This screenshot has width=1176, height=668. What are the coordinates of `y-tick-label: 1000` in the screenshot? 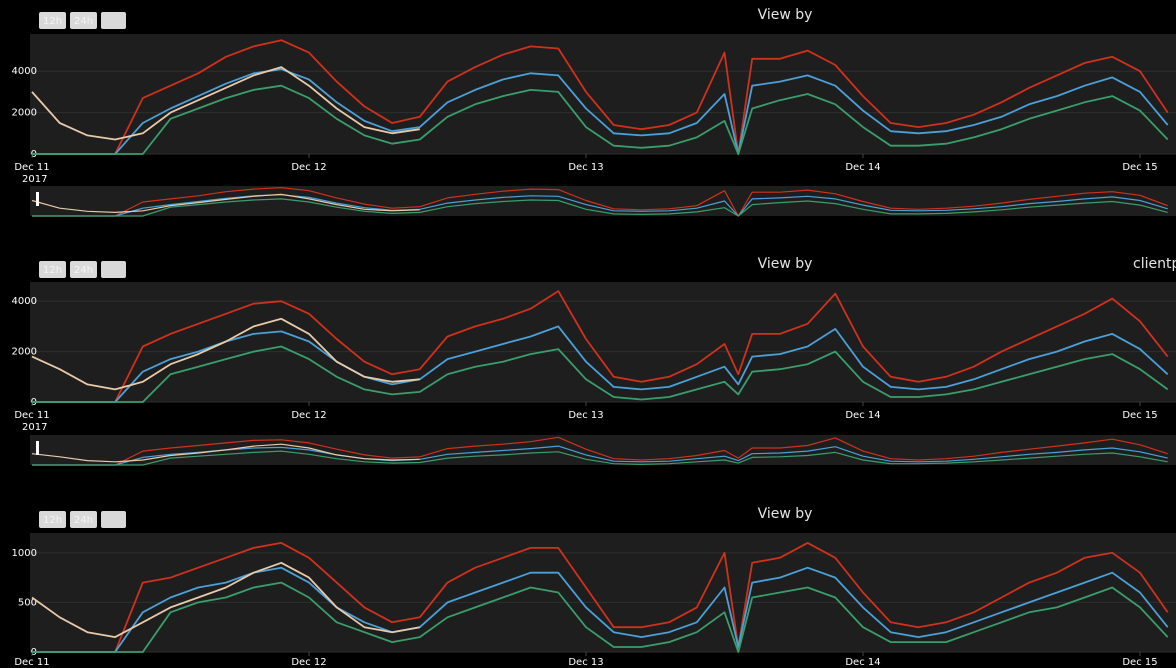 It's located at (24, 553).